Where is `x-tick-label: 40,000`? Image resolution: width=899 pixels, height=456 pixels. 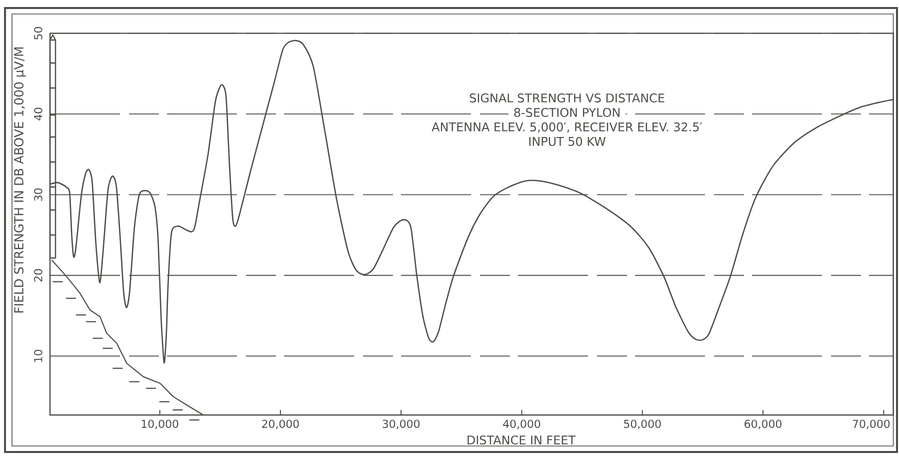 x-tick-label: 40,000 is located at coordinates (521, 425).